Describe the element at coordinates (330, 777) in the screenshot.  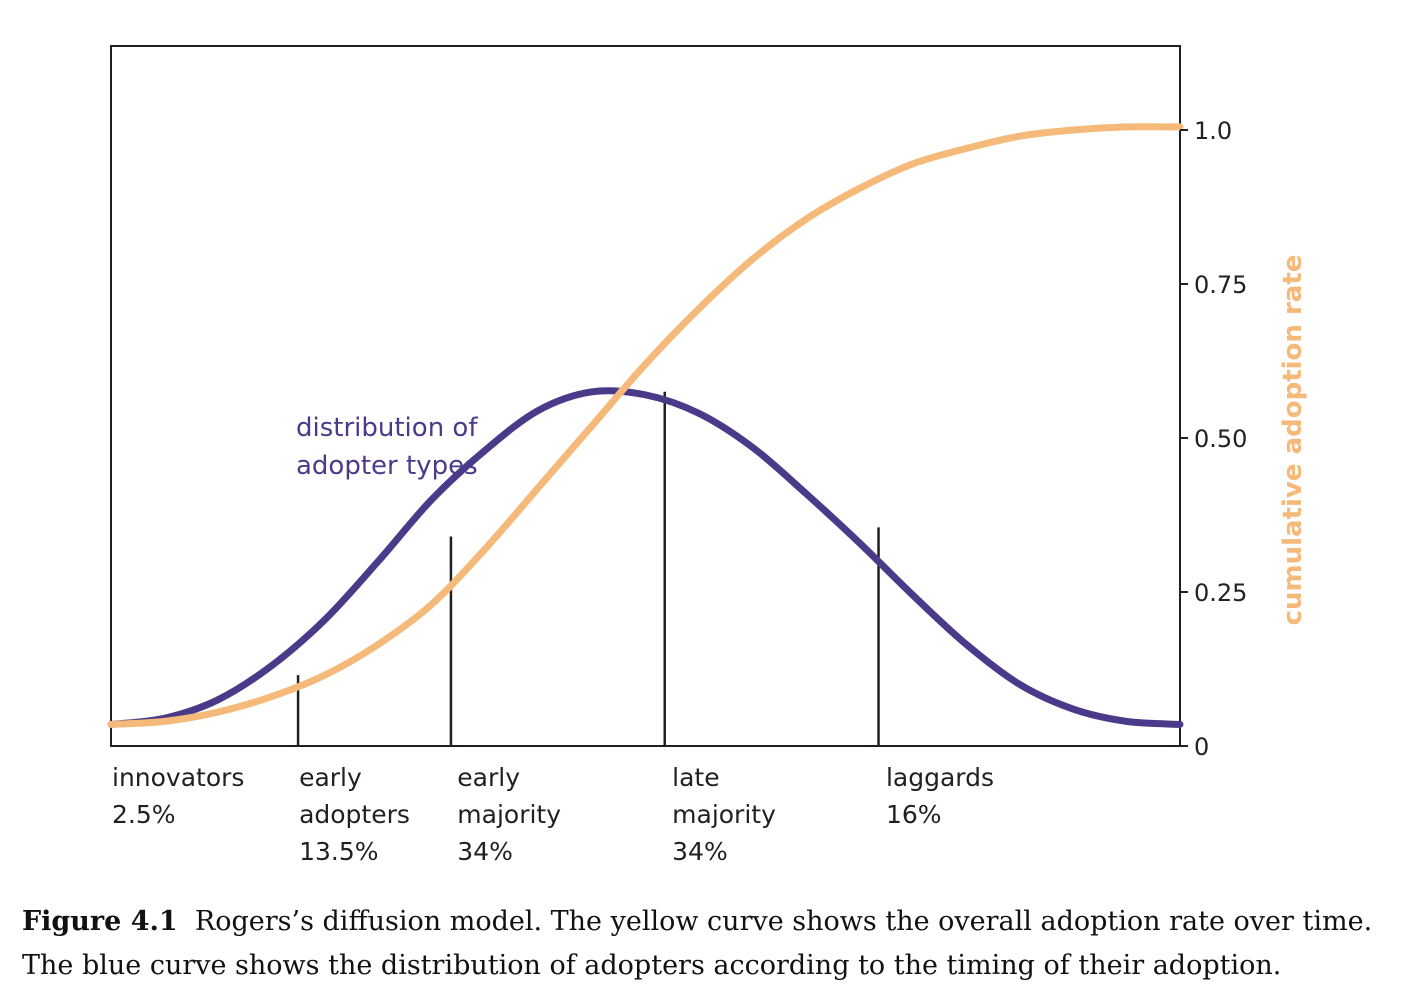
I see `category-label-2-line-1: early` at that location.